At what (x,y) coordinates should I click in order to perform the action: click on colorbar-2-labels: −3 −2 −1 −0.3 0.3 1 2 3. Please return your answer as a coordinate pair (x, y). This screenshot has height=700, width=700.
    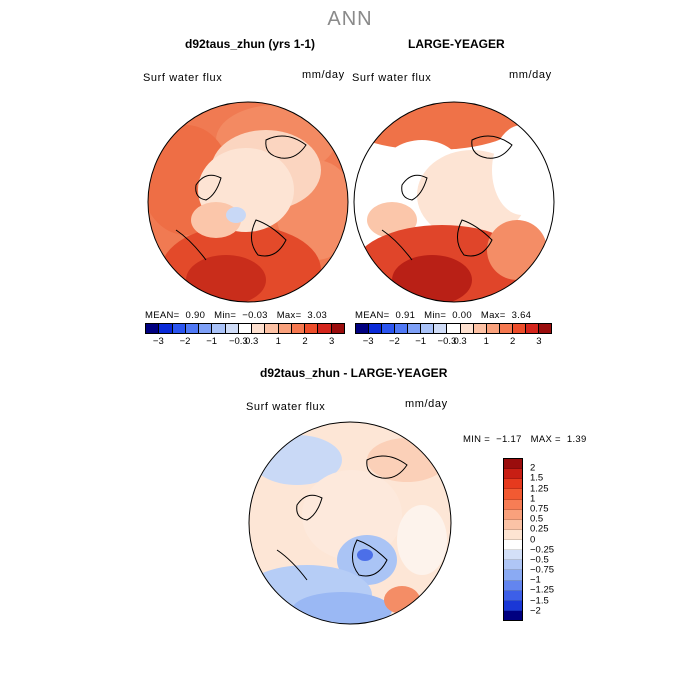
    Looking at the image, I should click on (453, 342).